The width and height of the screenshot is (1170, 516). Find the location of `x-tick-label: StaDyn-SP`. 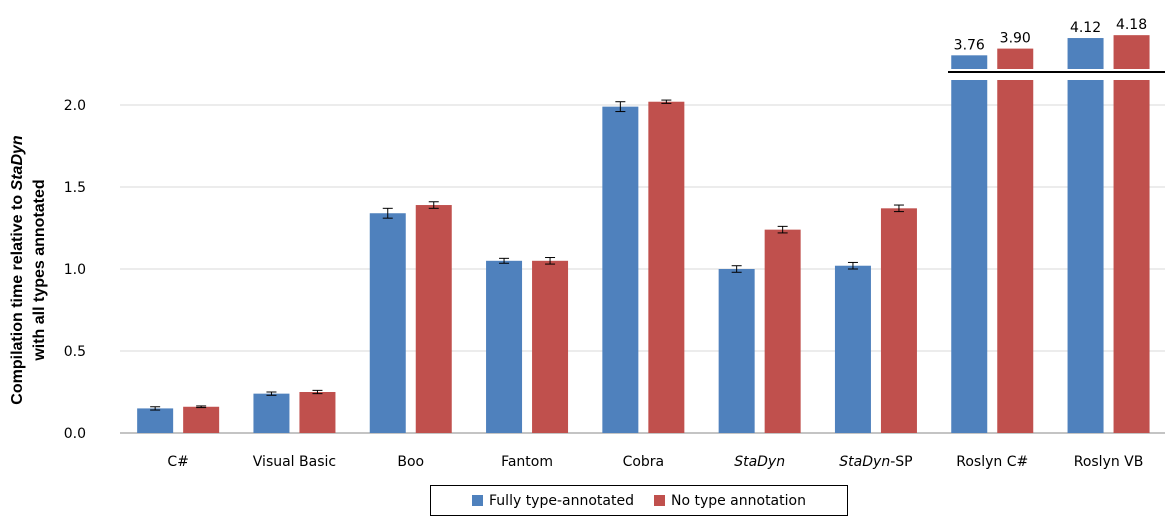

x-tick-label: StaDyn-SP is located at coordinates (875, 462).